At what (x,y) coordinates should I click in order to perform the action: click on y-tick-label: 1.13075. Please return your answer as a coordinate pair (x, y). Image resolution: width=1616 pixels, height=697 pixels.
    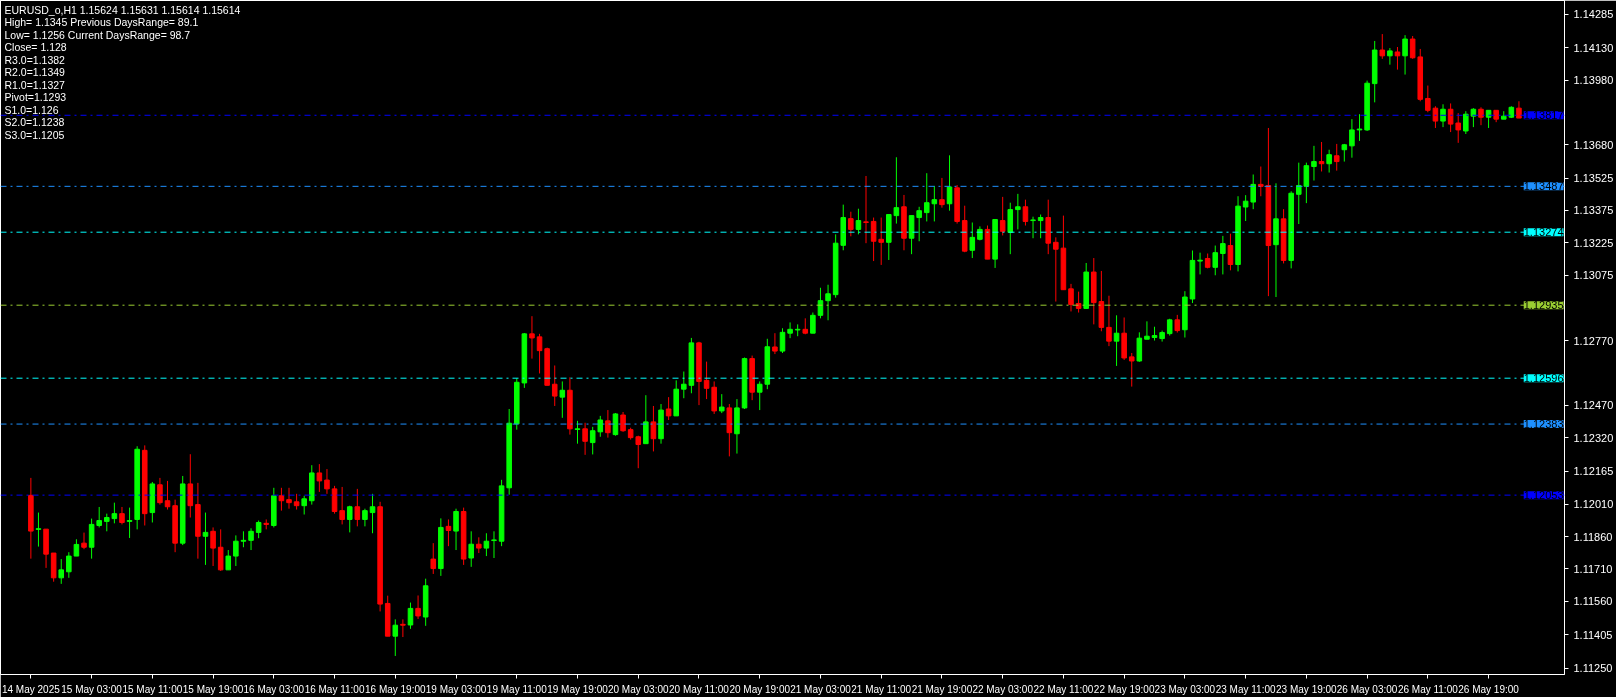
    Looking at the image, I should click on (1593, 275).